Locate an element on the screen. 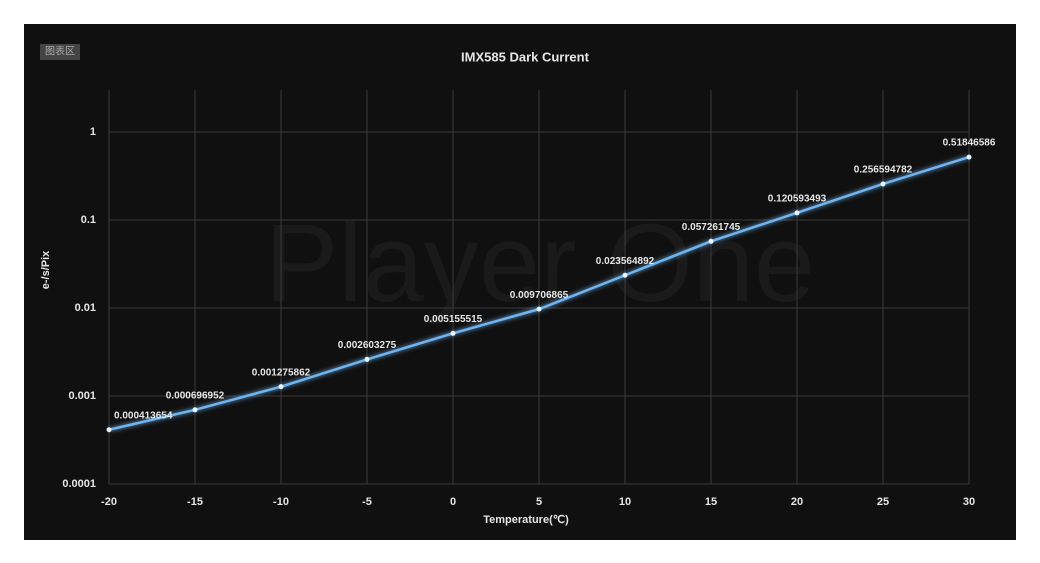 Image resolution: width=1040 pixels, height=563 pixels. data-label: 0.009706865 is located at coordinates (539, 295).